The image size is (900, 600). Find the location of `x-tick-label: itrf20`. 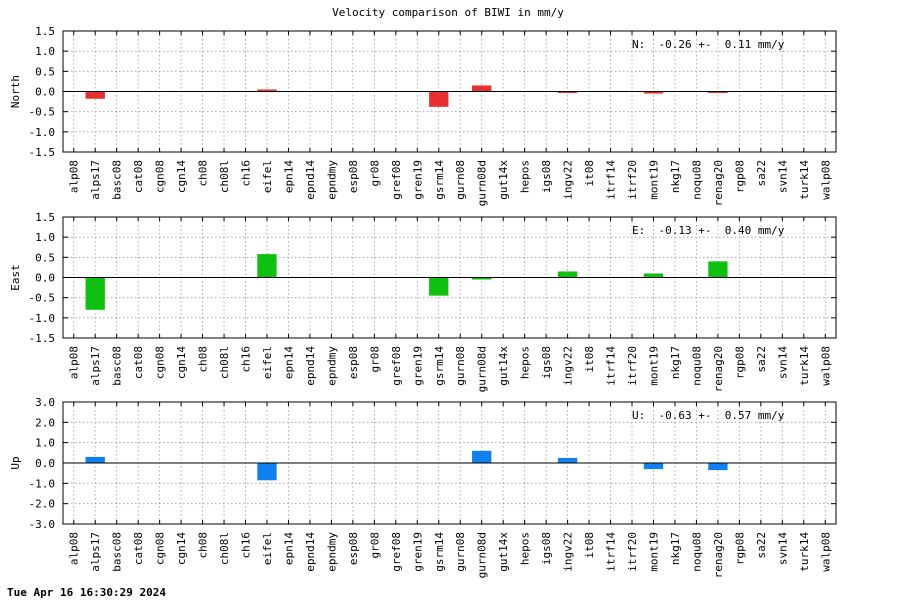

x-tick-label: itrf20 is located at coordinates (632, 366).